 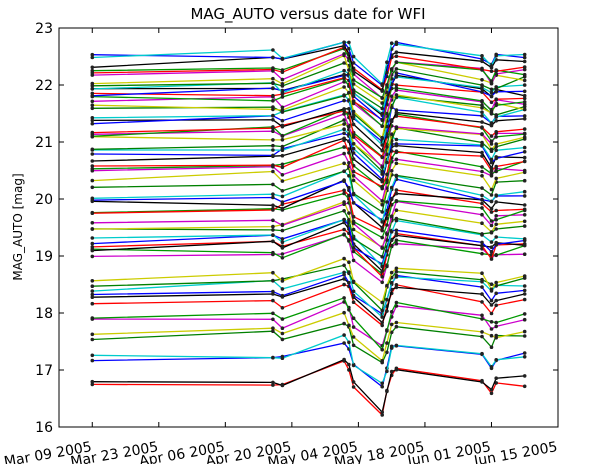 What do you see at coordinates (44, 143) in the screenshot?
I see `y-tick-label: 21` at bounding box center [44, 143].